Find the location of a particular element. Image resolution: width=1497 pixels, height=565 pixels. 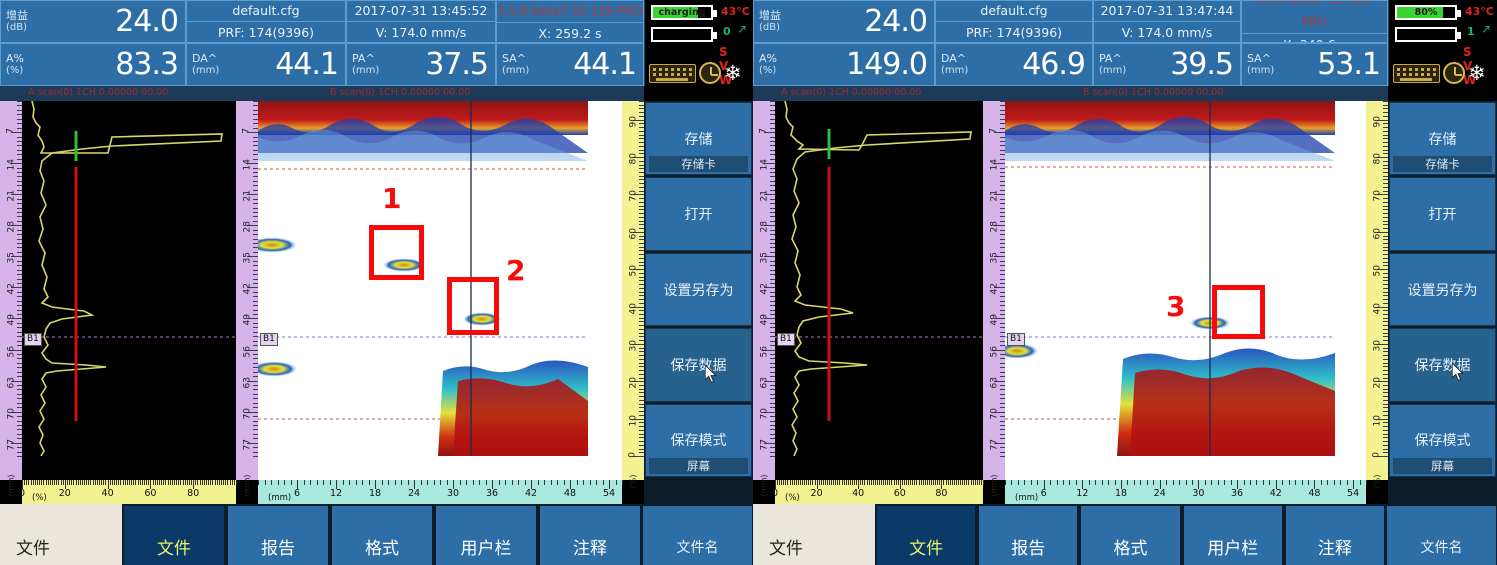

bscan-horizontal-axis: 6 12 18 24 30 36 42 48 54 (mm) is located at coordinates (440, 492).